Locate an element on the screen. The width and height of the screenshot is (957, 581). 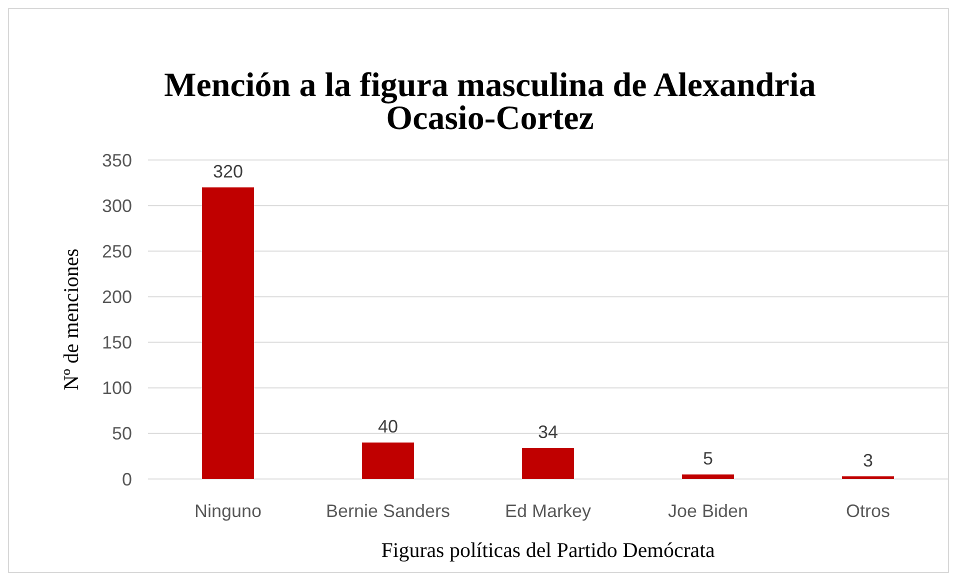
y-tick-label: 0 is located at coordinates (127, 479).